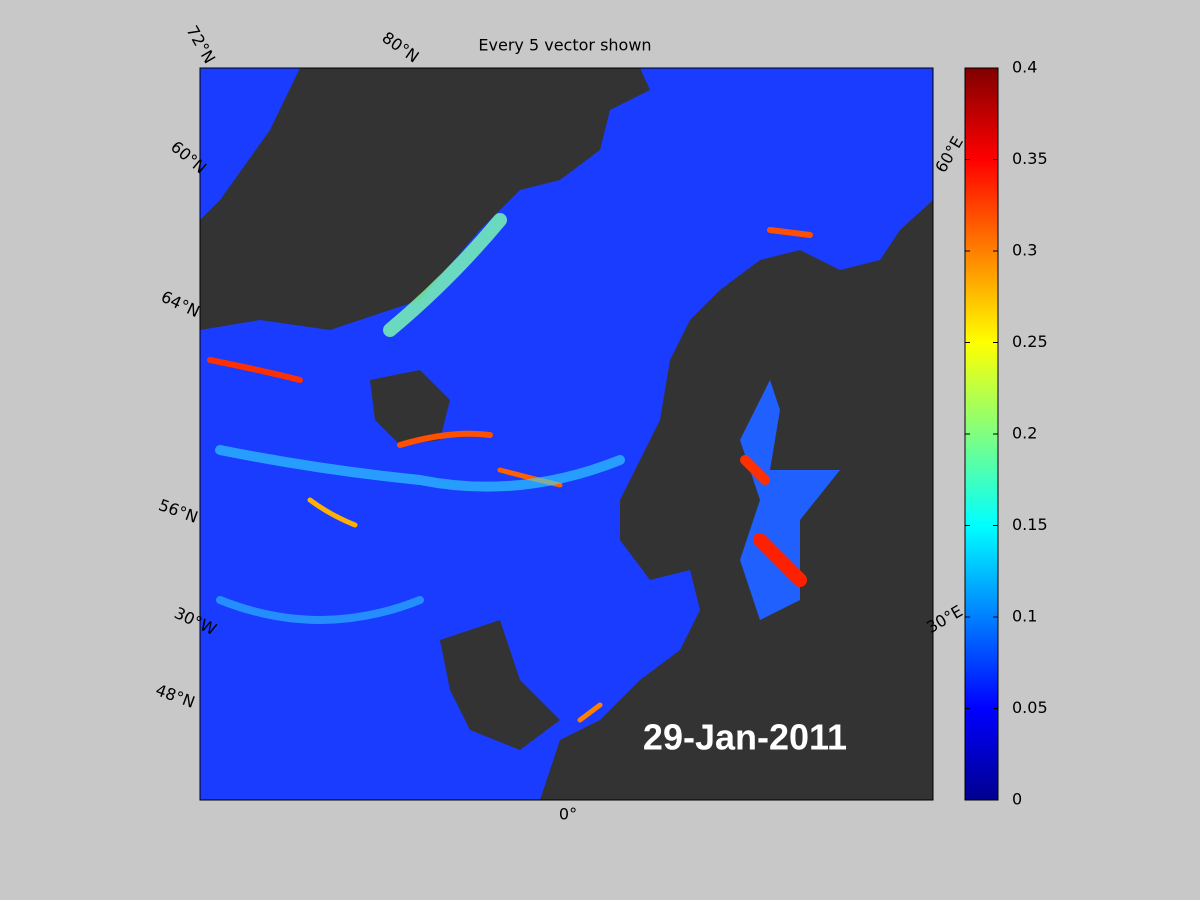  What do you see at coordinates (500, 685) in the screenshot?
I see `britain` at bounding box center [500, 685].